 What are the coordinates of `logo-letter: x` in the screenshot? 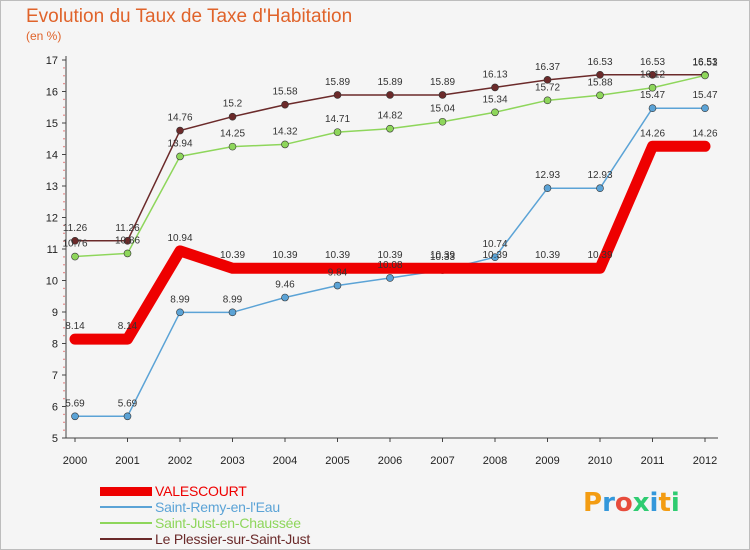 It's located at (641, 503).